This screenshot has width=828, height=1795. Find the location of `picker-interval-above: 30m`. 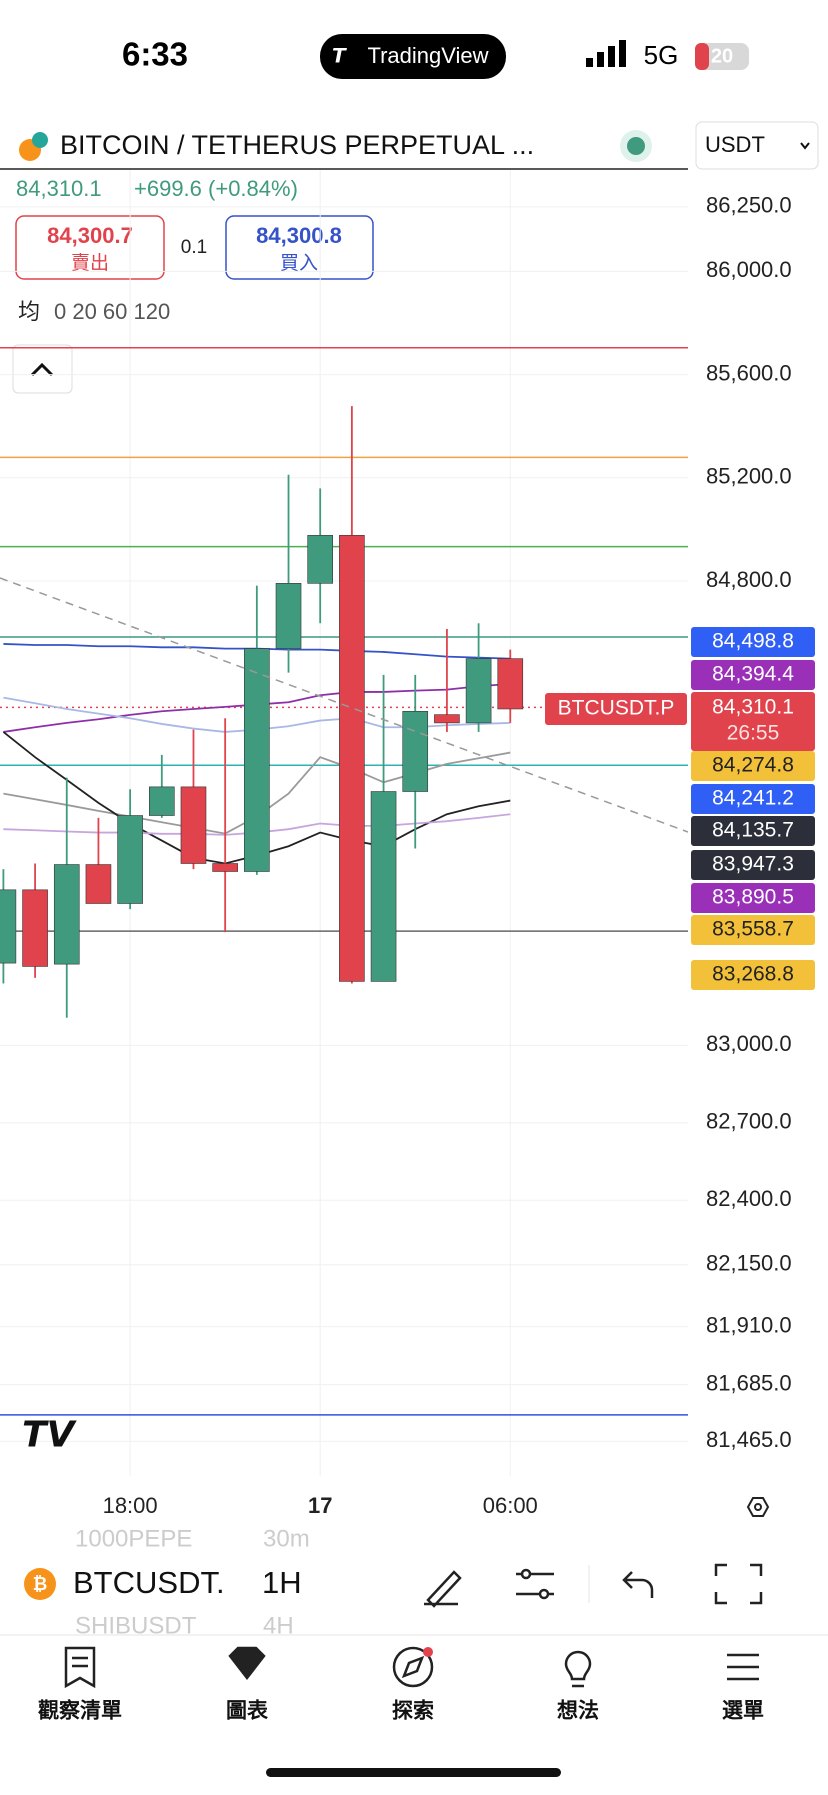

picker-interval-above: 30m is located at coordinates (286, 1538).